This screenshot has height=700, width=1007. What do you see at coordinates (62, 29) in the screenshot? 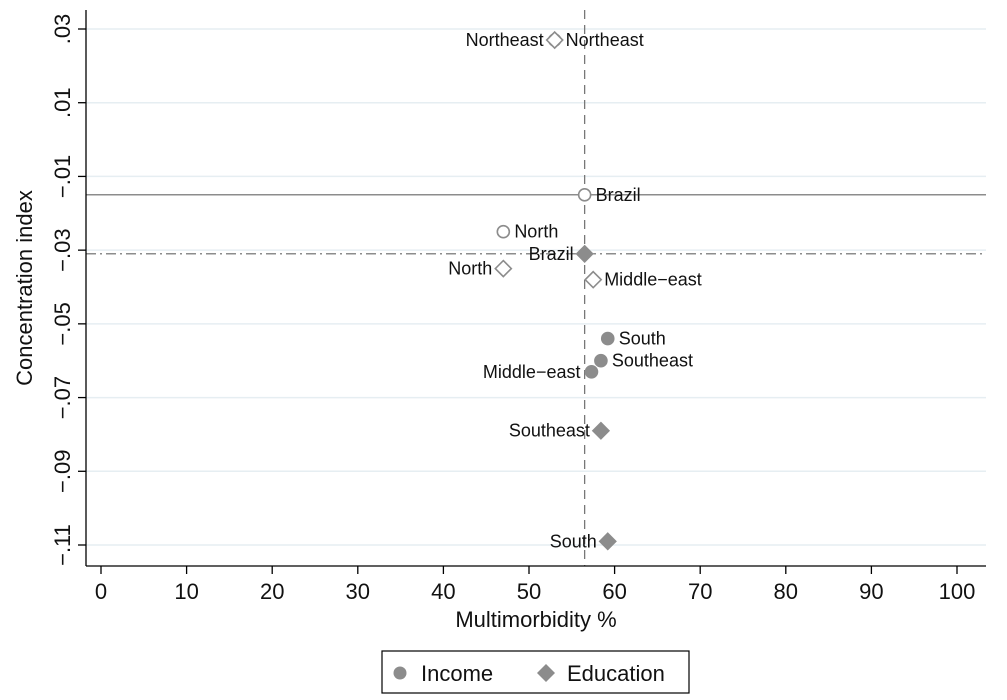
I see `y-tick-label: .03` at bounding box center [62, 29].